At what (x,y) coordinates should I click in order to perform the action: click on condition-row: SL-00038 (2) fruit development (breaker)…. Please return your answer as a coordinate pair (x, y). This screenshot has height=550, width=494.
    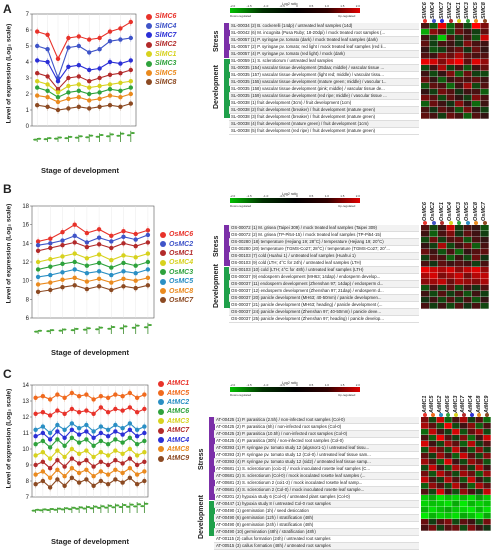
    Looking at the image, I should click on (324, 110).